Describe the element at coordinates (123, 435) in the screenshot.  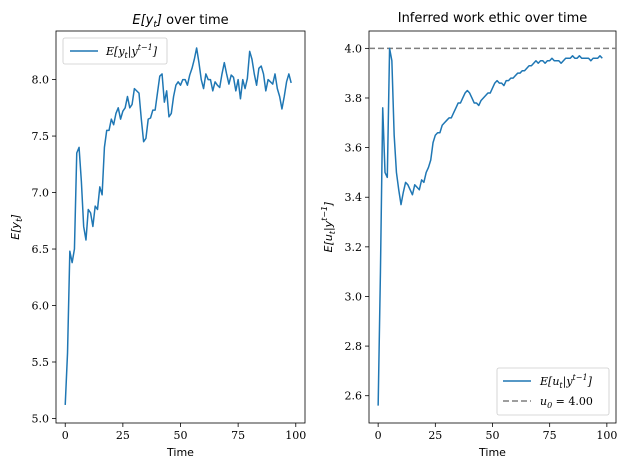
I see `left-x-tick-label-25: 25` at that location.